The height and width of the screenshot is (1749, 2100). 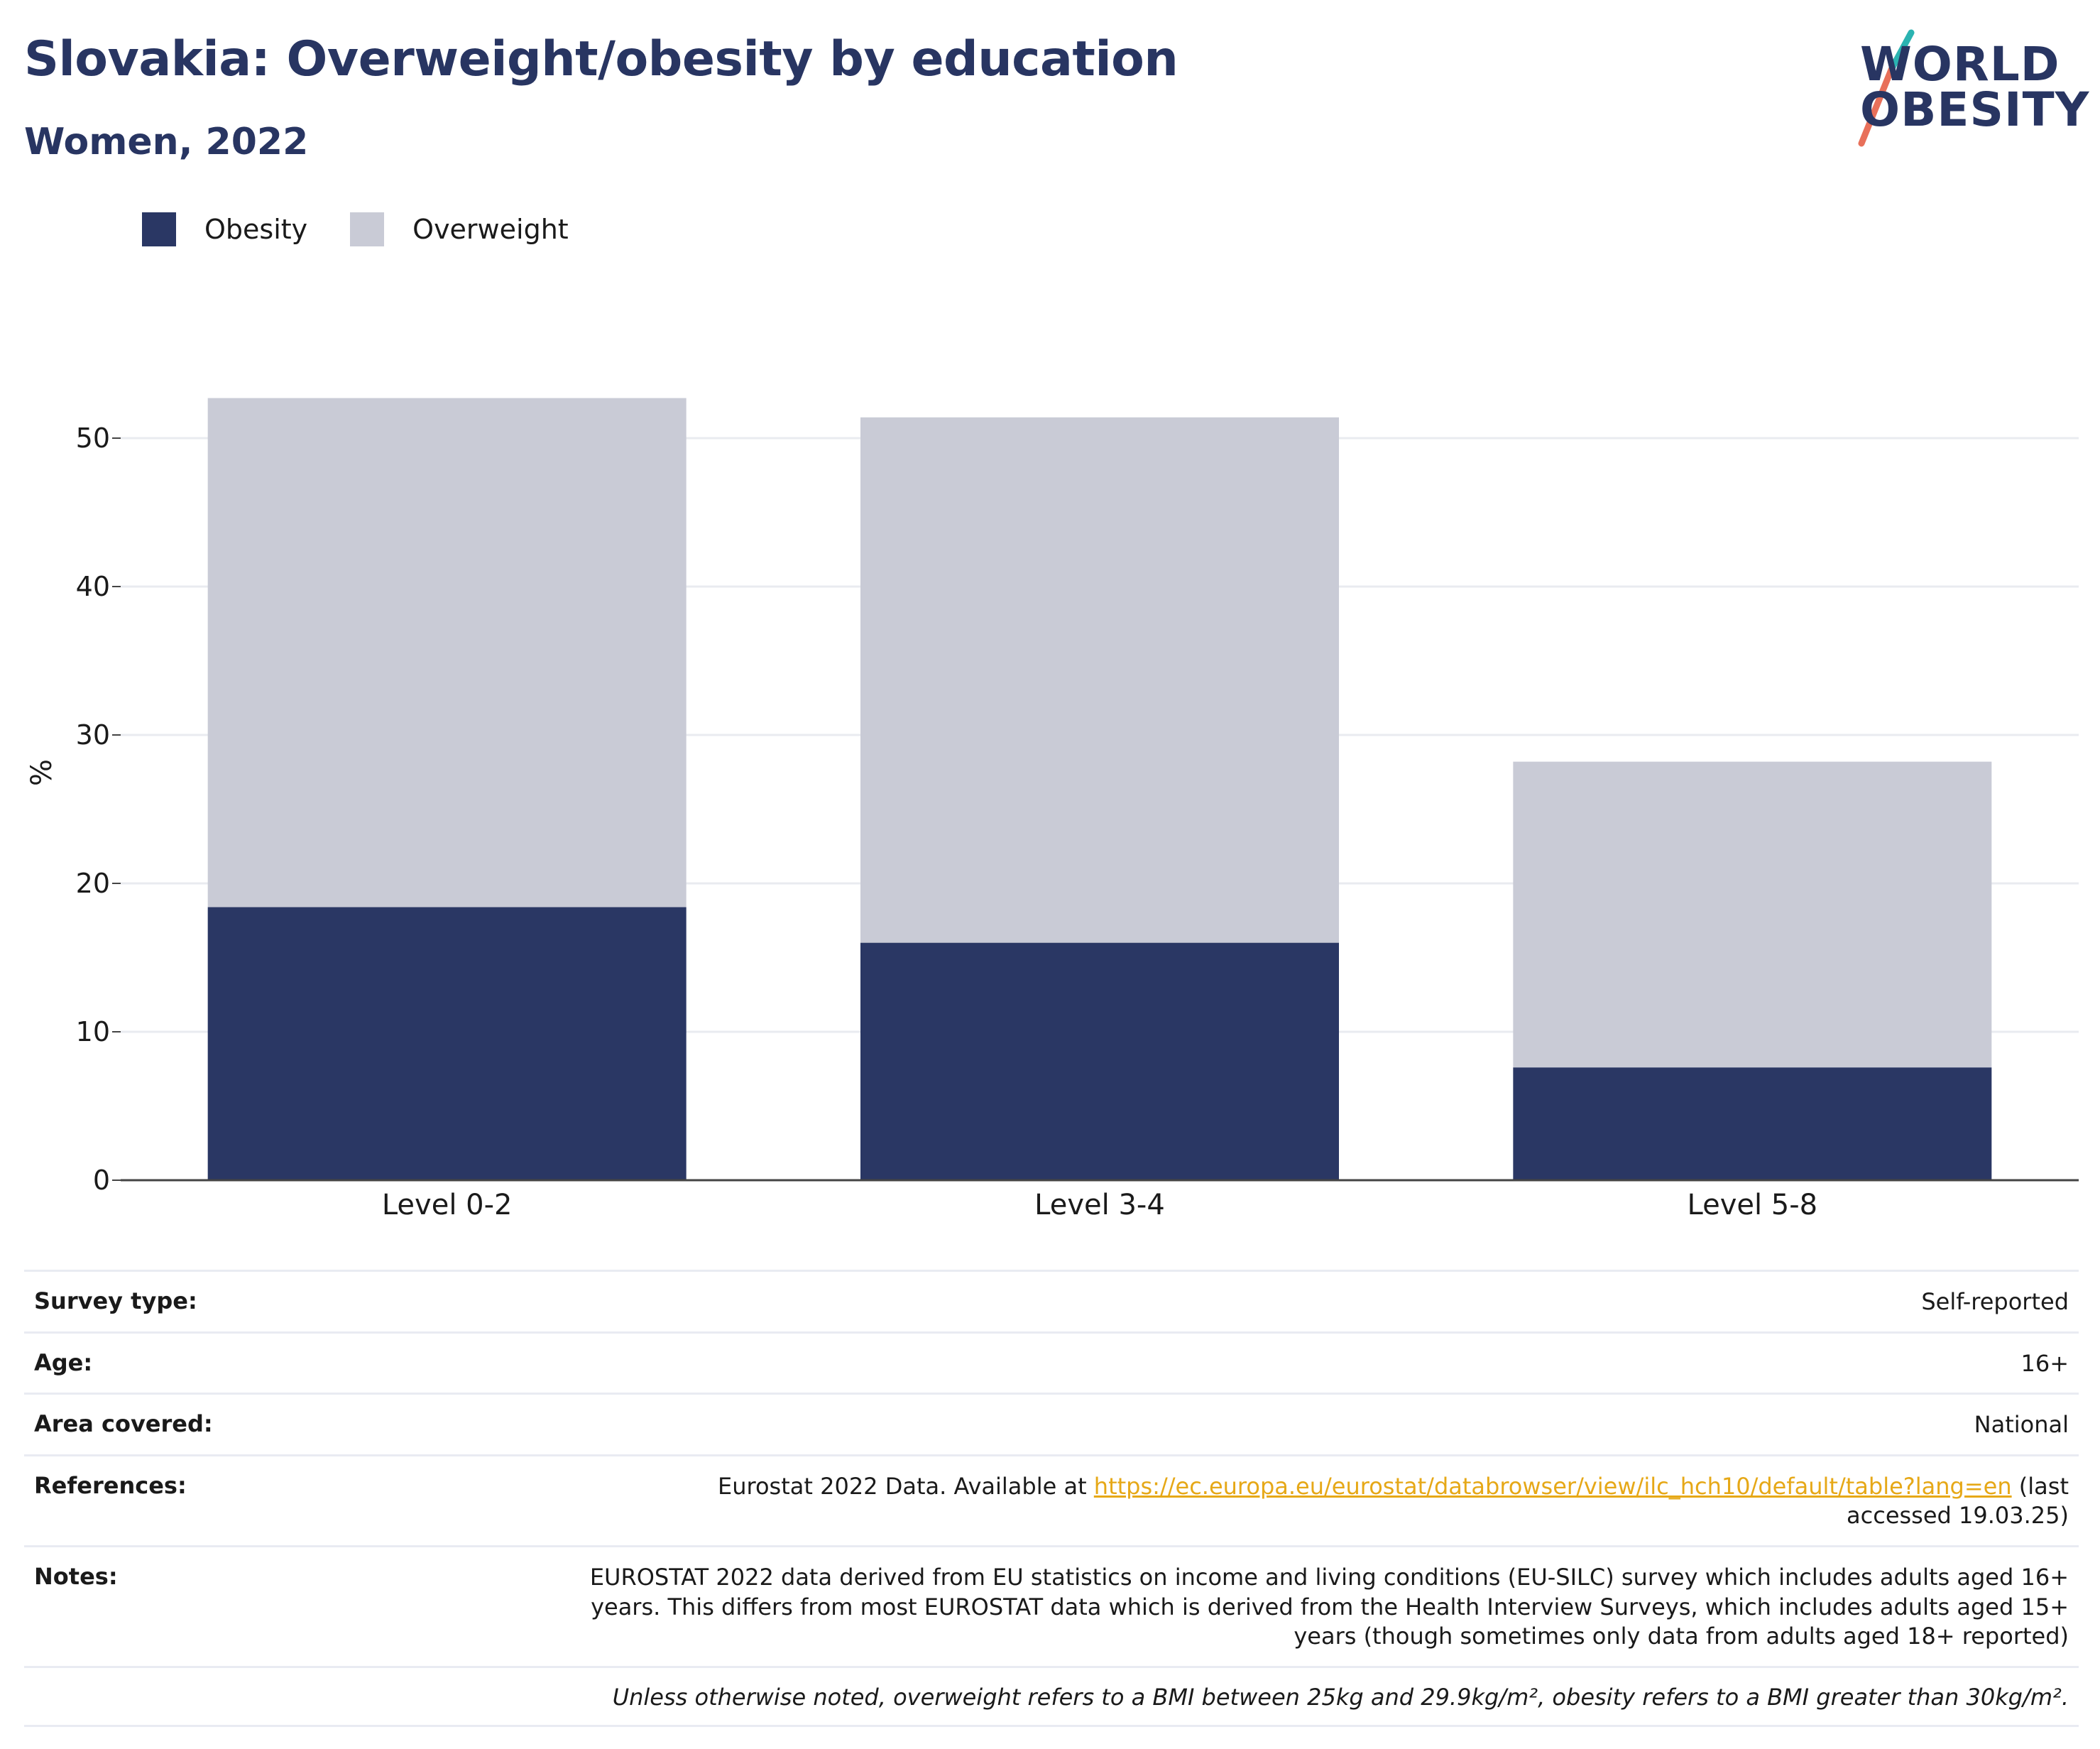 What do you see at coordinates (367, 229) in the screenshot?
I see `legend-swatch-overweight` at bounding box center [367, 229].